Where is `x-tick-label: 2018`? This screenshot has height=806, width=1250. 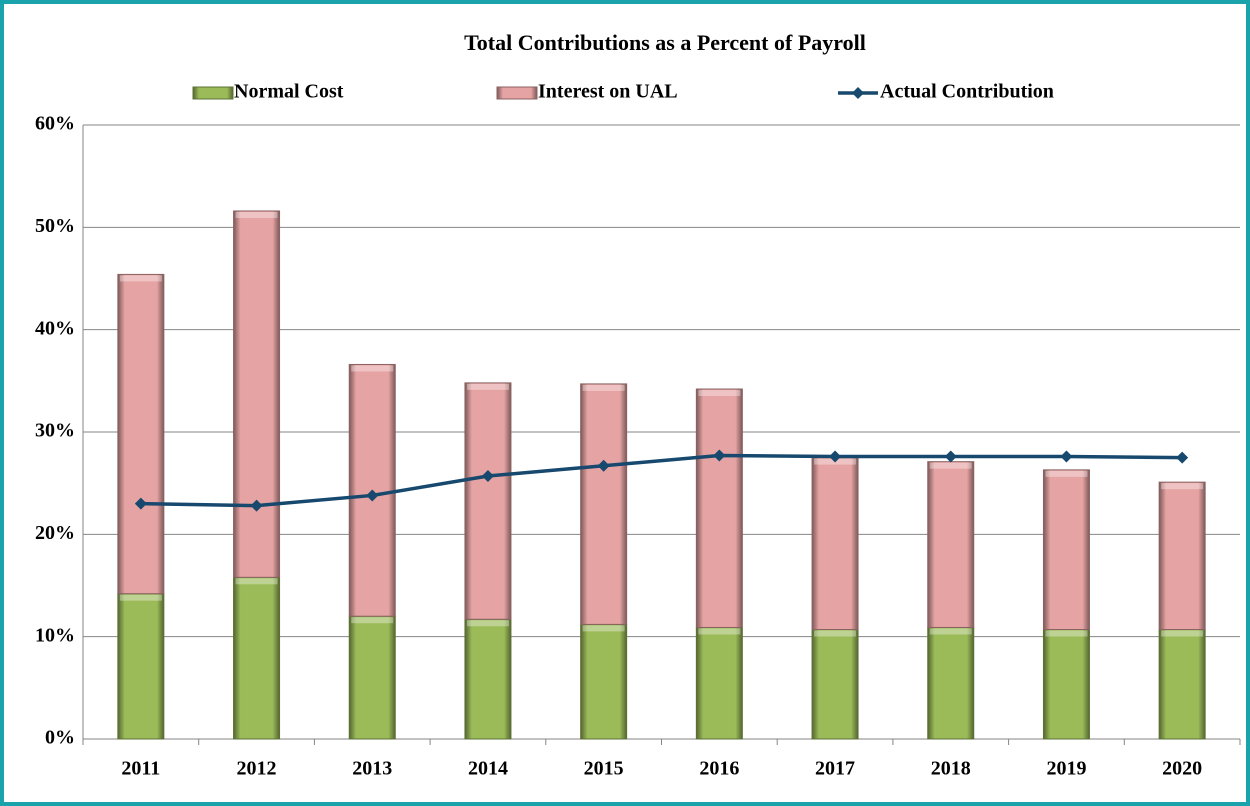
x-tick-label: 2018 is located at coordinates (951, 769).